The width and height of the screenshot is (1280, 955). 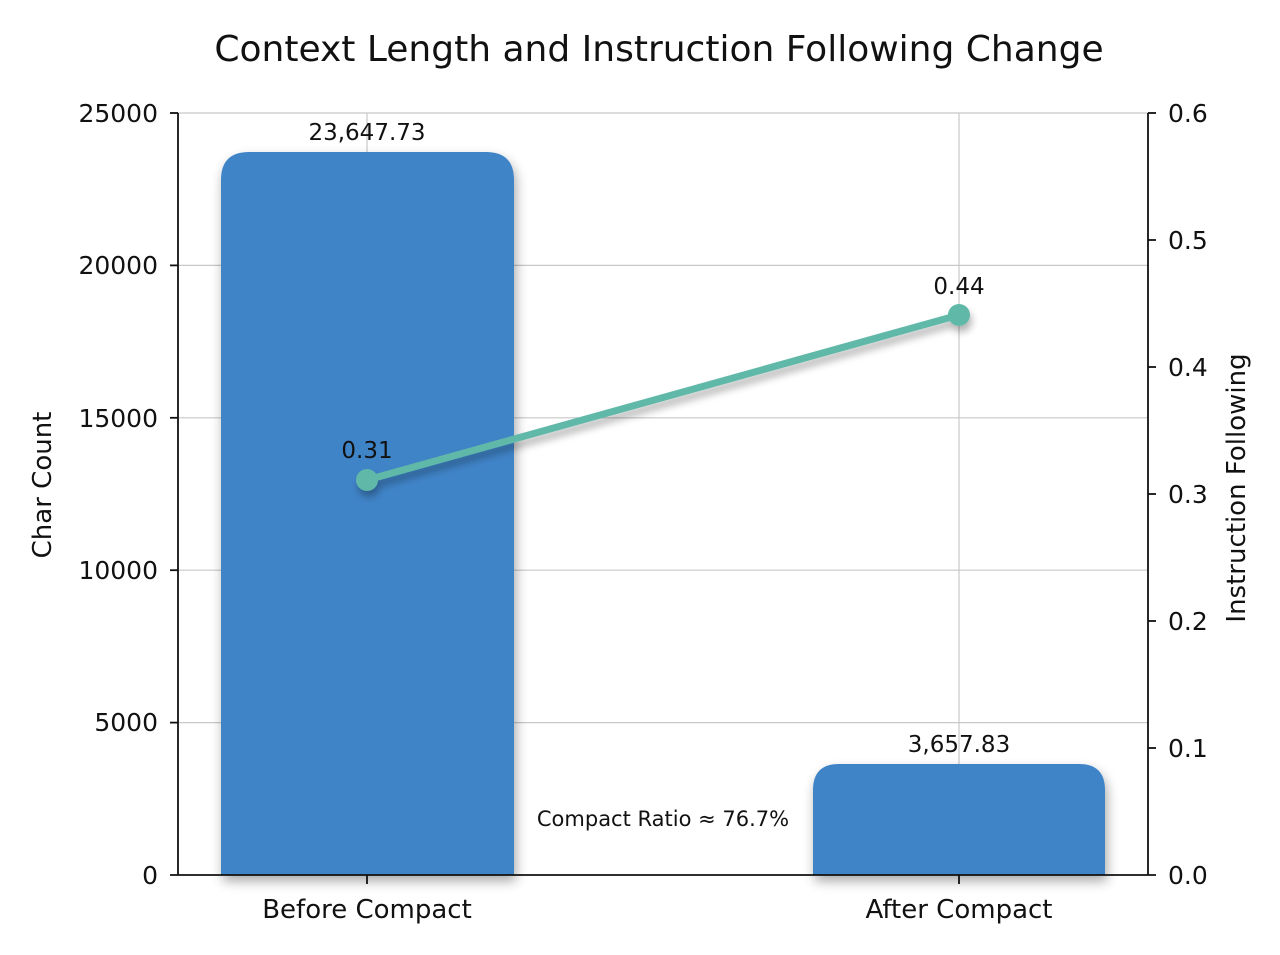 I want to click on right-y-tick-labels: 0.6 0.5 0.4 0.3 0.2 0.1 0.0, so click(x=1188, y=494).